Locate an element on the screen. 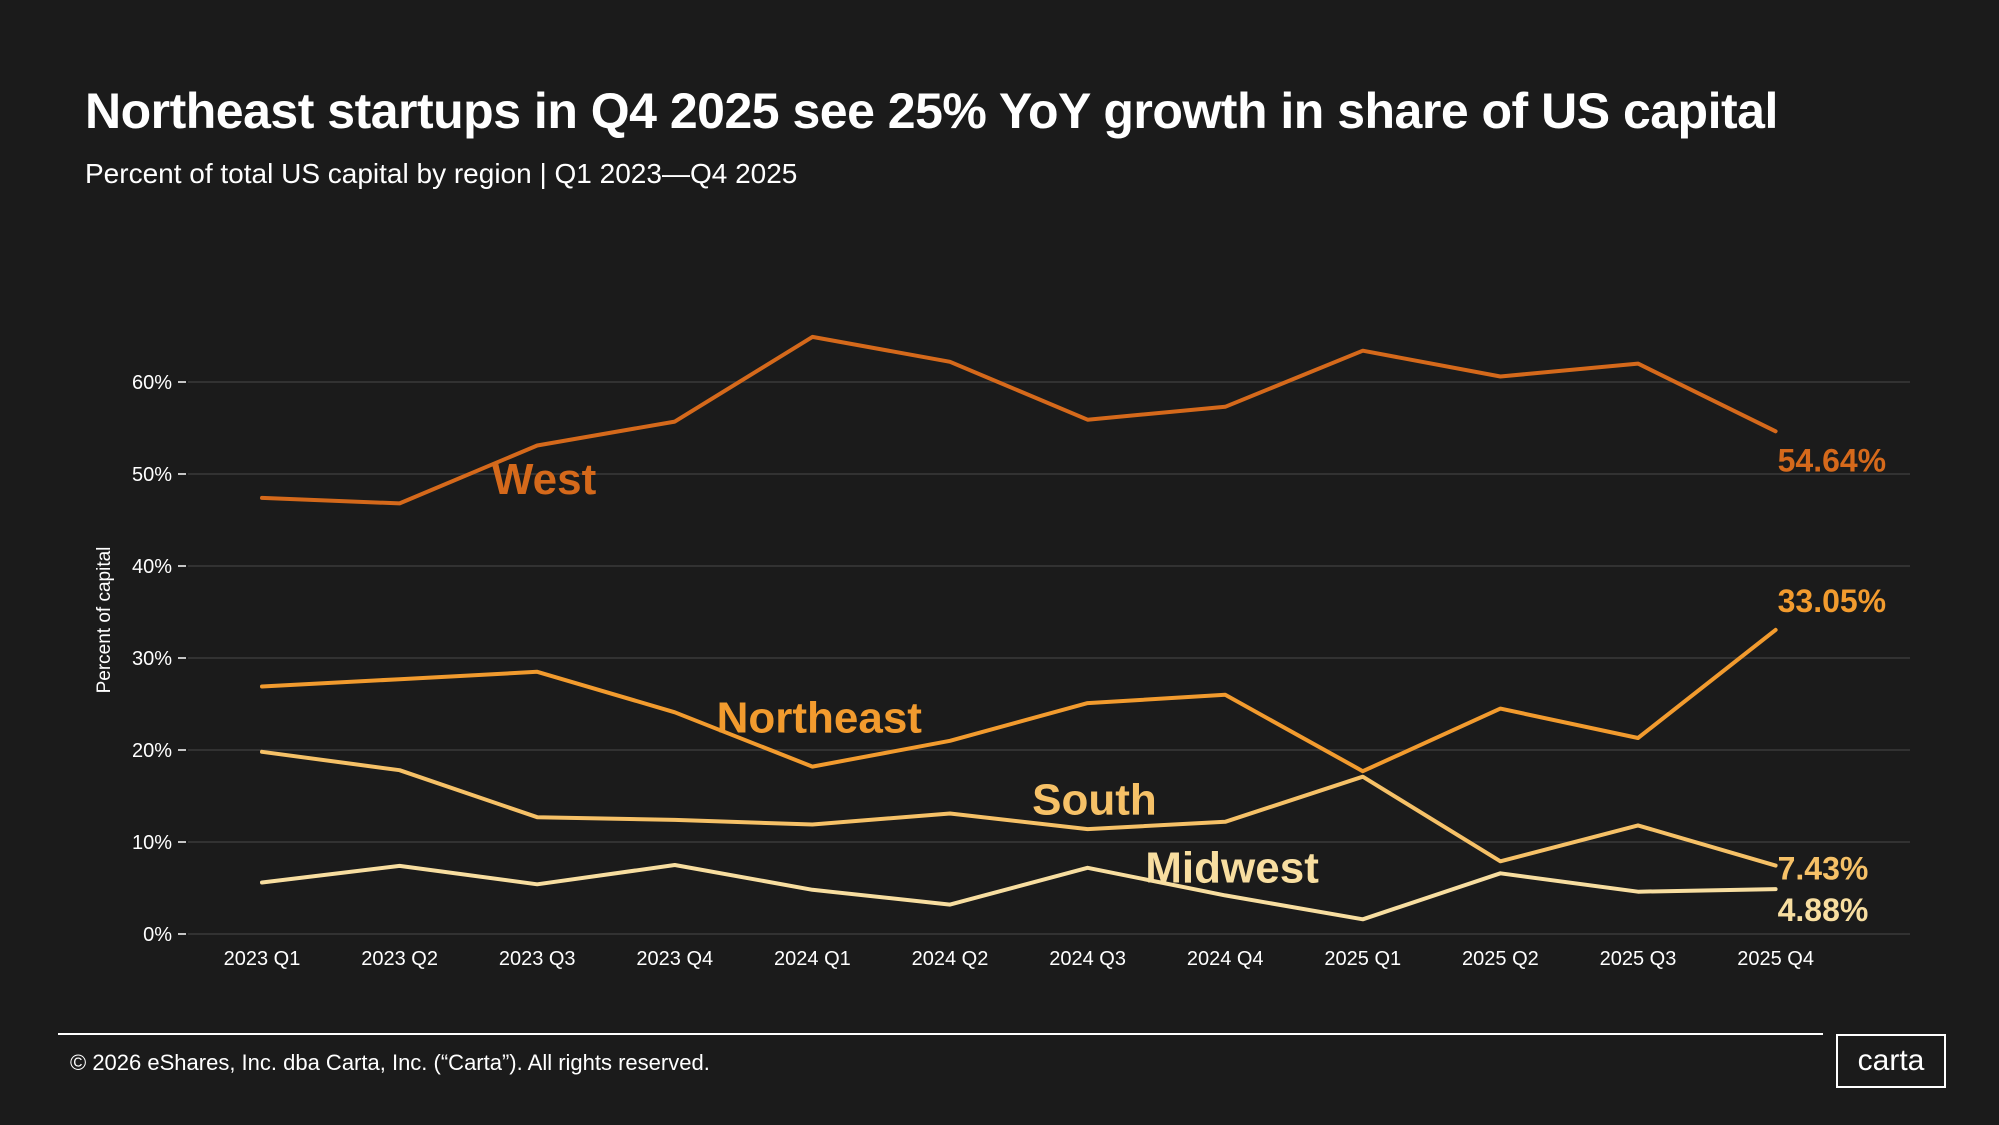 The image size is (1999, 1125). y-tick-label: 20% is located at coordinates (152, 751).